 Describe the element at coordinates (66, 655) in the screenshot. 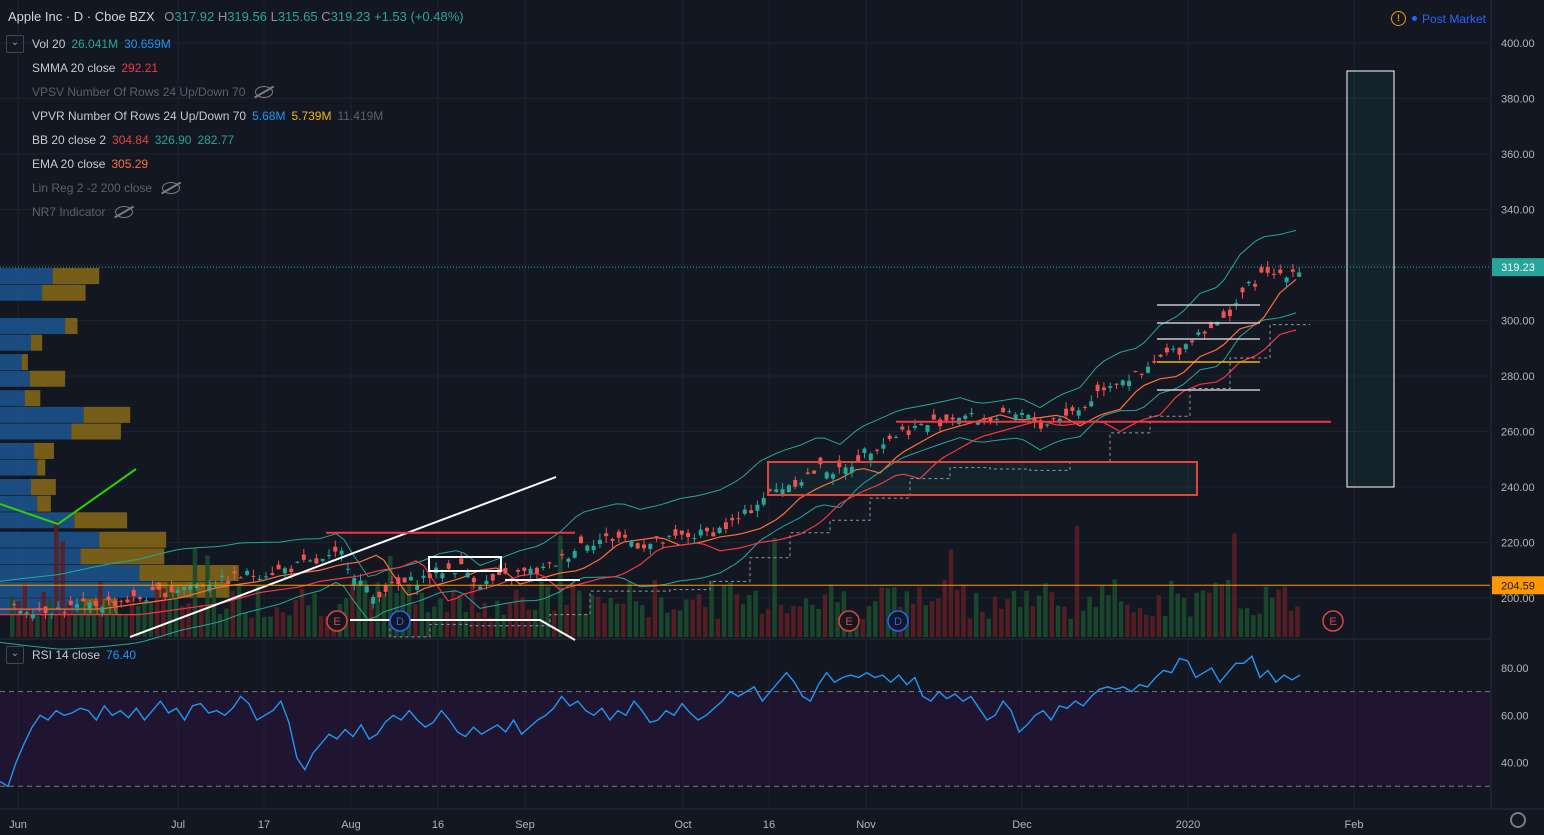

I see `rsi-name: RSI 14 close` at that location.